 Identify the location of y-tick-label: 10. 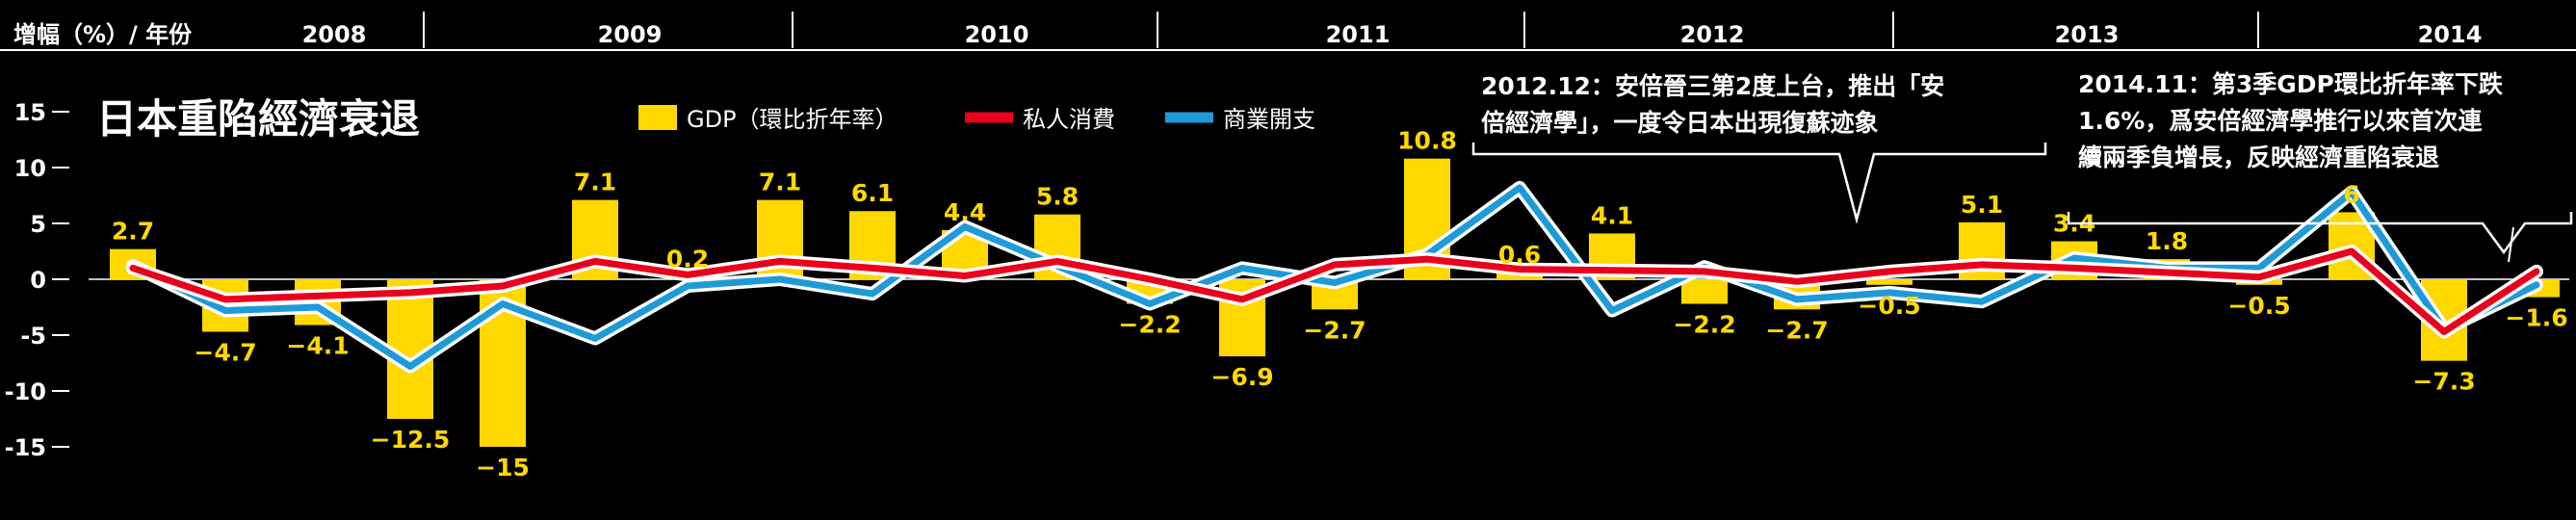
(30, 168).